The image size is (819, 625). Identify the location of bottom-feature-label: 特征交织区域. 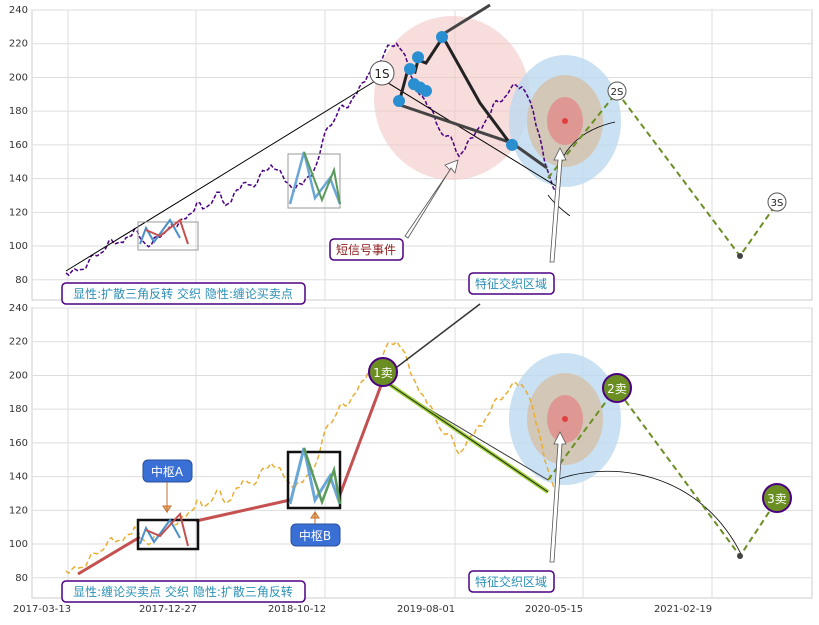
(511, 581).